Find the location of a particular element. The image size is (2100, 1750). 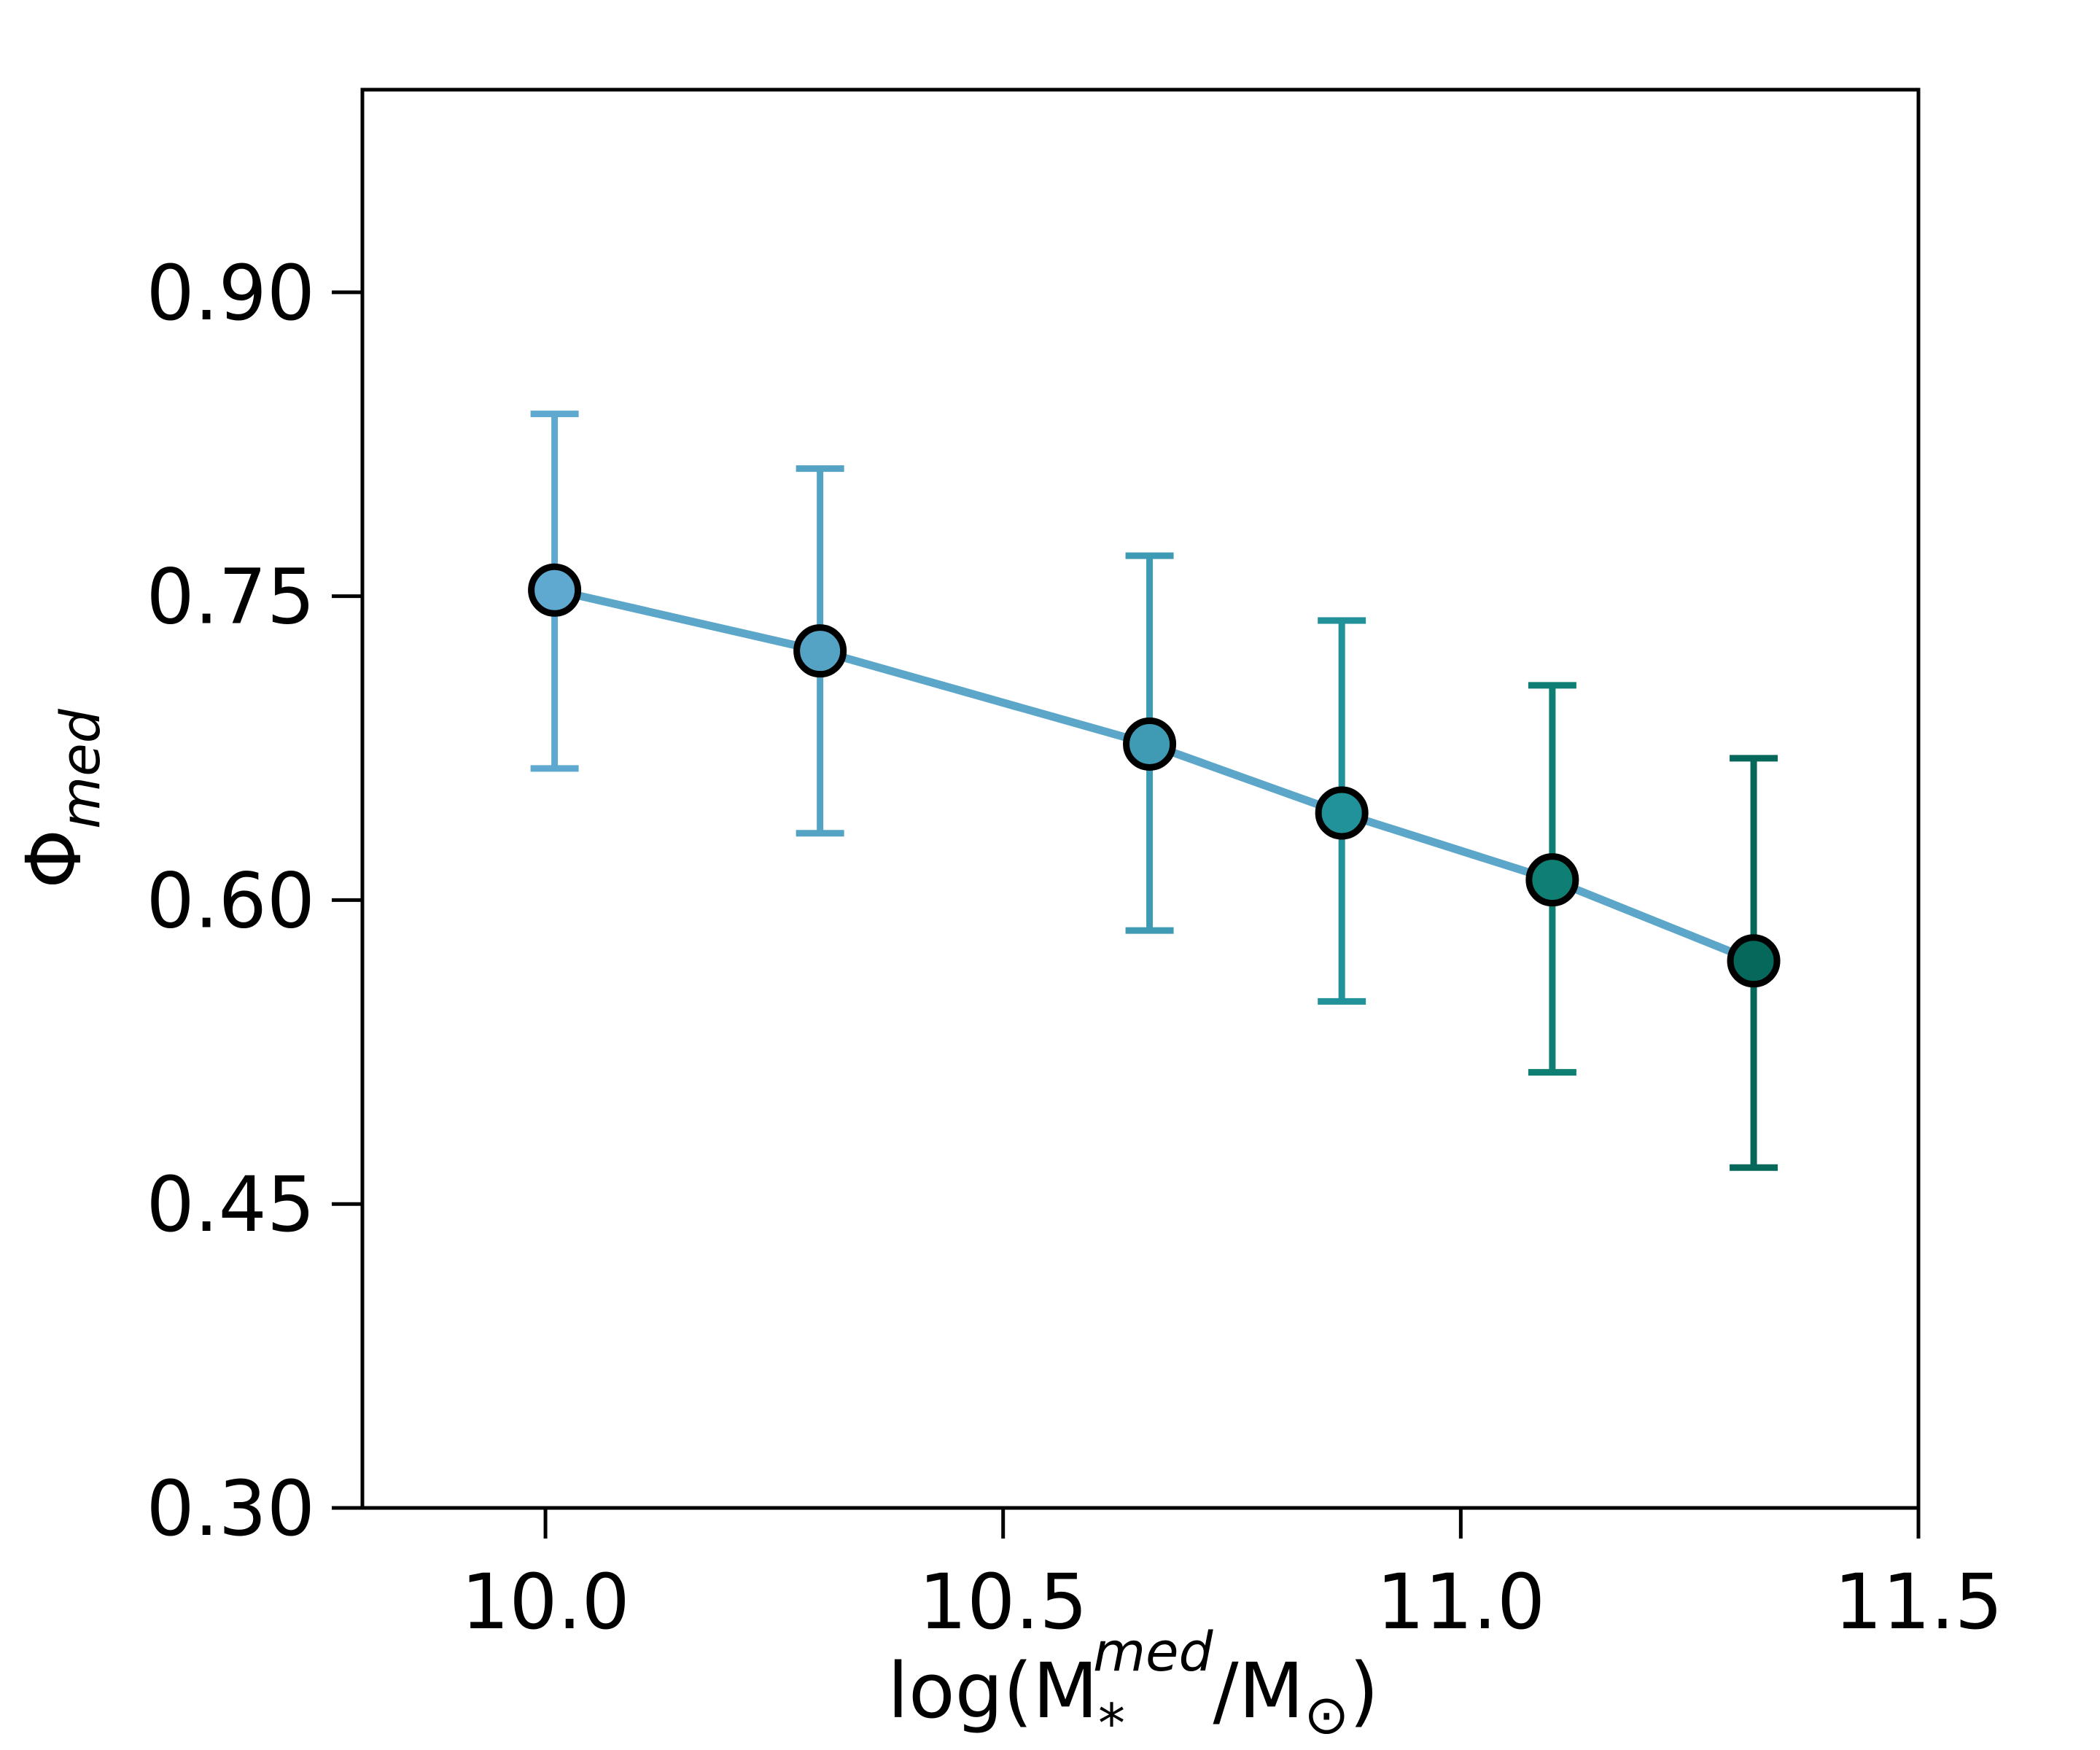

y-tick-label: 0.45 is located at coordinates (230, 1204).